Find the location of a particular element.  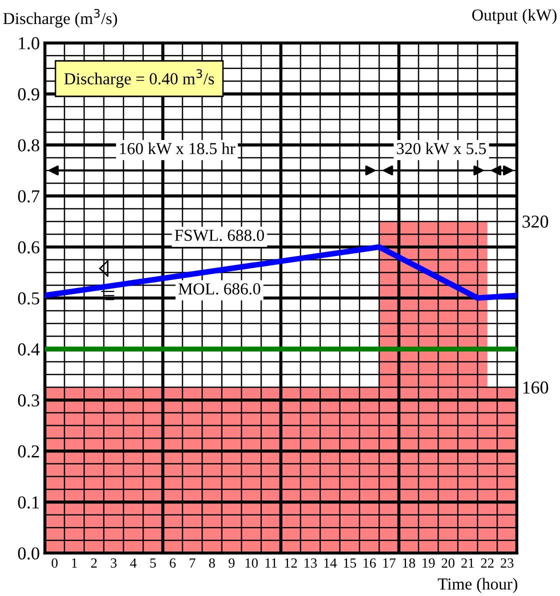

x-tick-label: 1 is located at coordinates (74, 563).